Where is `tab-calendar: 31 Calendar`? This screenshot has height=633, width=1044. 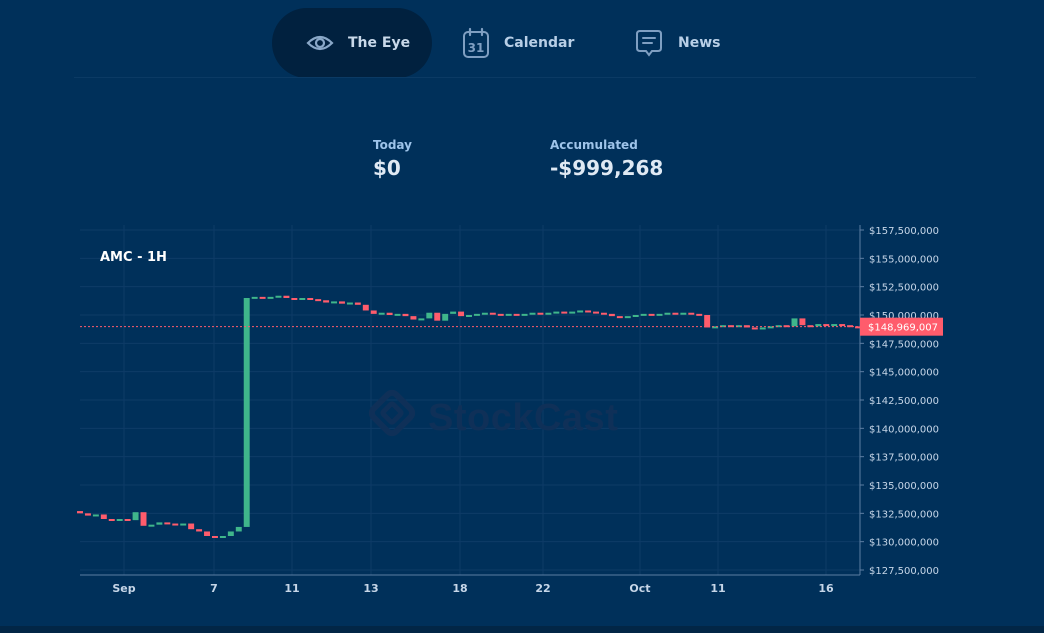
tab-calendar: 31 Calendar is located at coordinates (535, 43).